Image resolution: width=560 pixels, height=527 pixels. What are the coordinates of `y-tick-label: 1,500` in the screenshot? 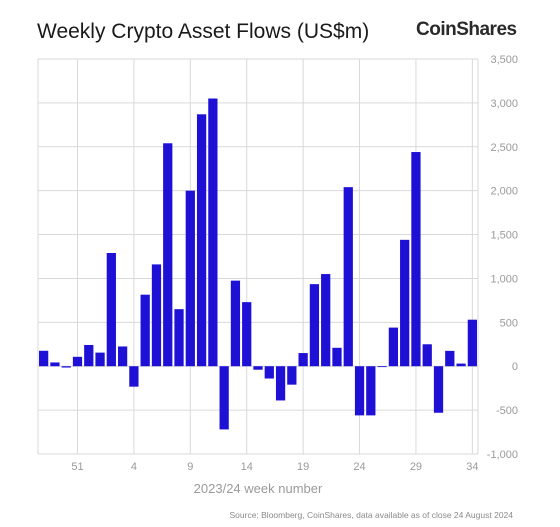 It's located at (504, 236).